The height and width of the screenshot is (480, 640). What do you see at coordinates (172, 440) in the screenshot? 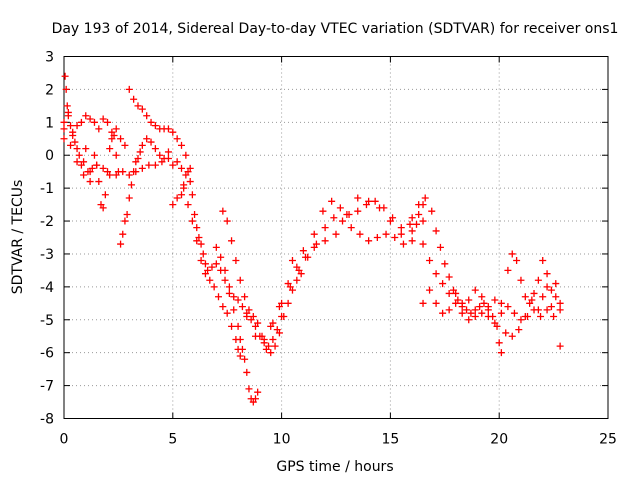
I see `x-tick-label: 5` at bounding box center [172, 440].